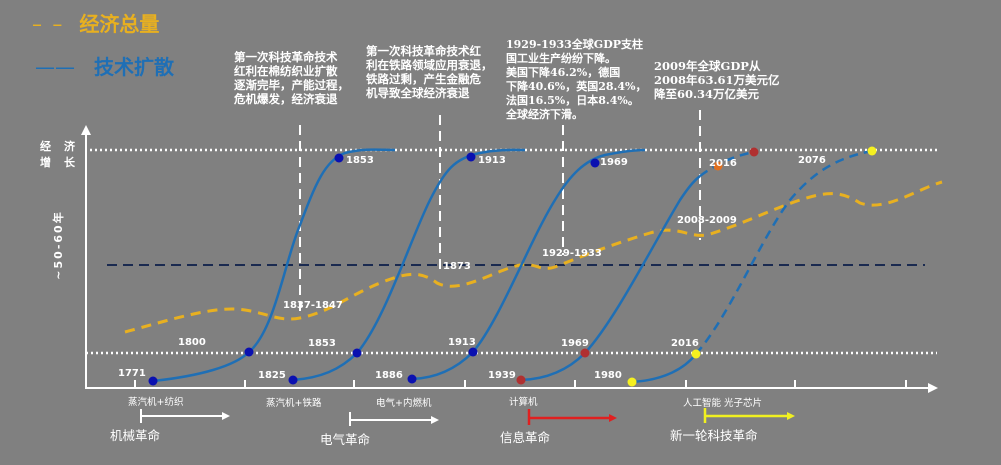 This screenshot has width=1001, height=465. I want to click on legend-tech-label: 技术扩散, so click(133, 67).